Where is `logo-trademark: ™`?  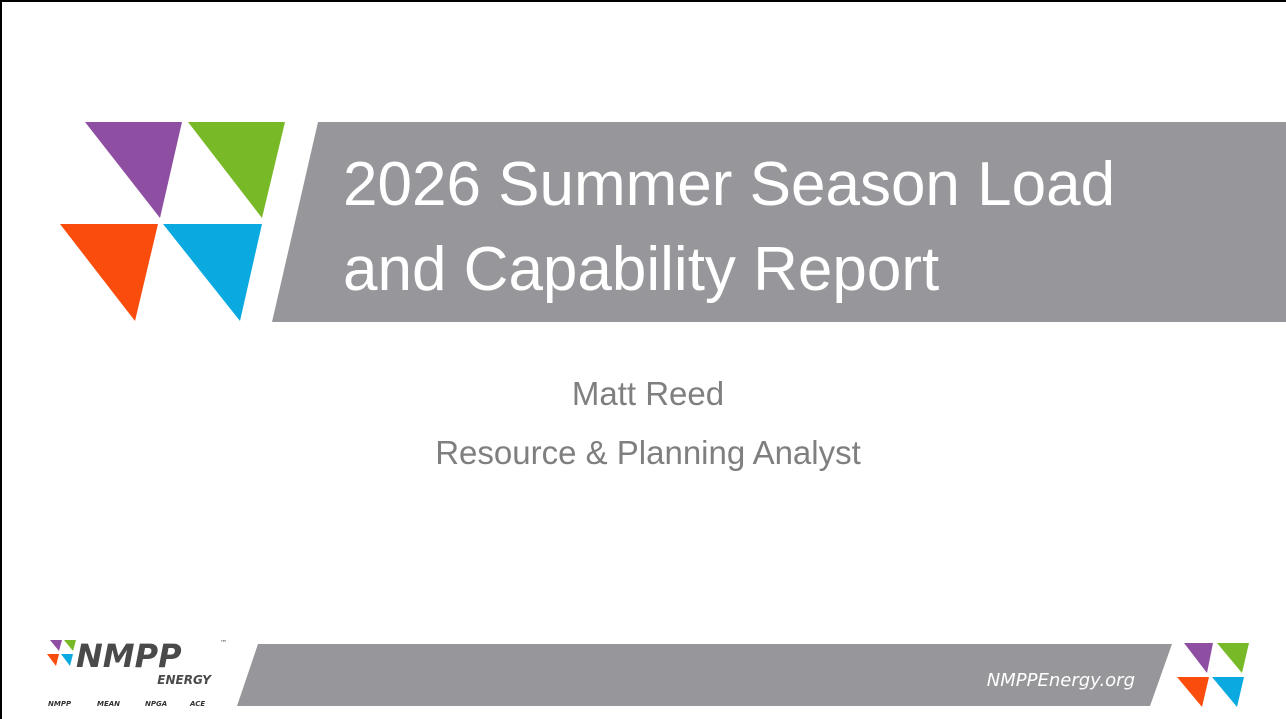
logo-trademark: ™ is located at coordinates (223, 643).